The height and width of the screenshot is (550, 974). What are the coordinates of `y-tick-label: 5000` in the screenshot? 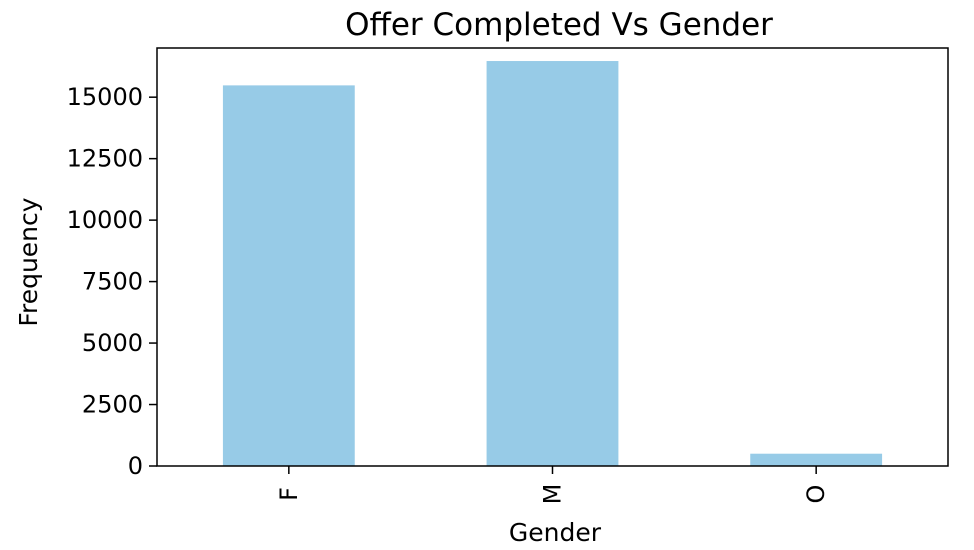 It's located at (112, 343).